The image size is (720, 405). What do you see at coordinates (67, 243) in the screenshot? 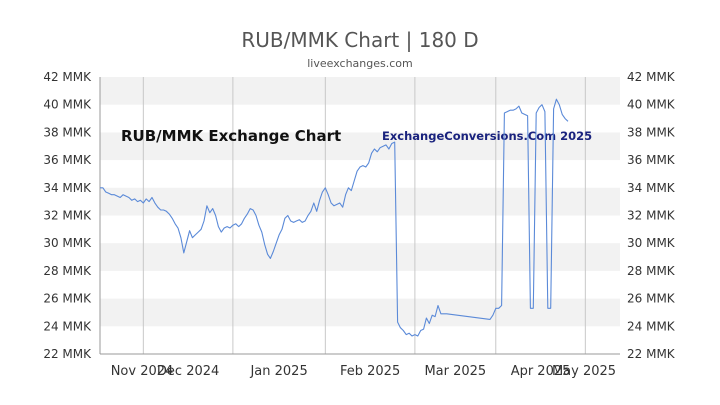
I see `y-tick-left-4: 30 MMK` at bounding box center [67, 243].